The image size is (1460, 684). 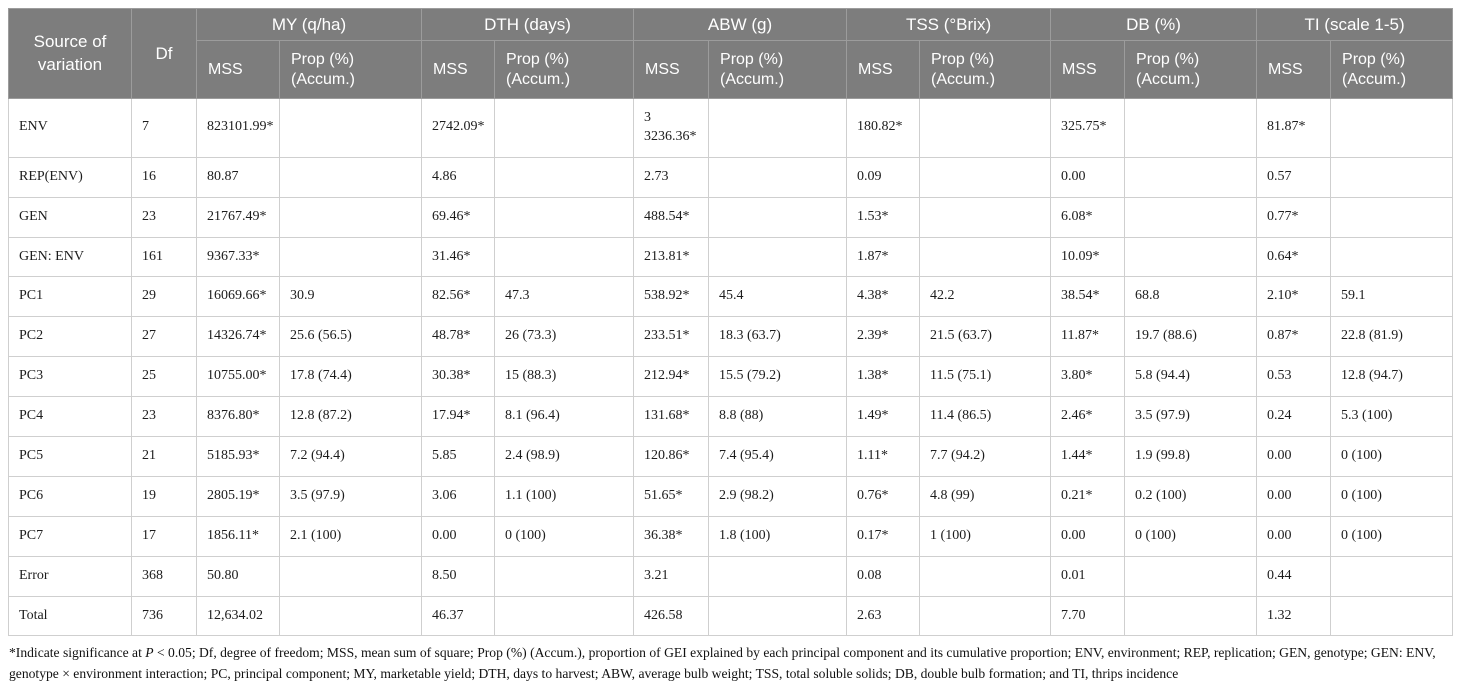 I want to click on row-label-cell: REP(ENV), so click(x=70, y=177).